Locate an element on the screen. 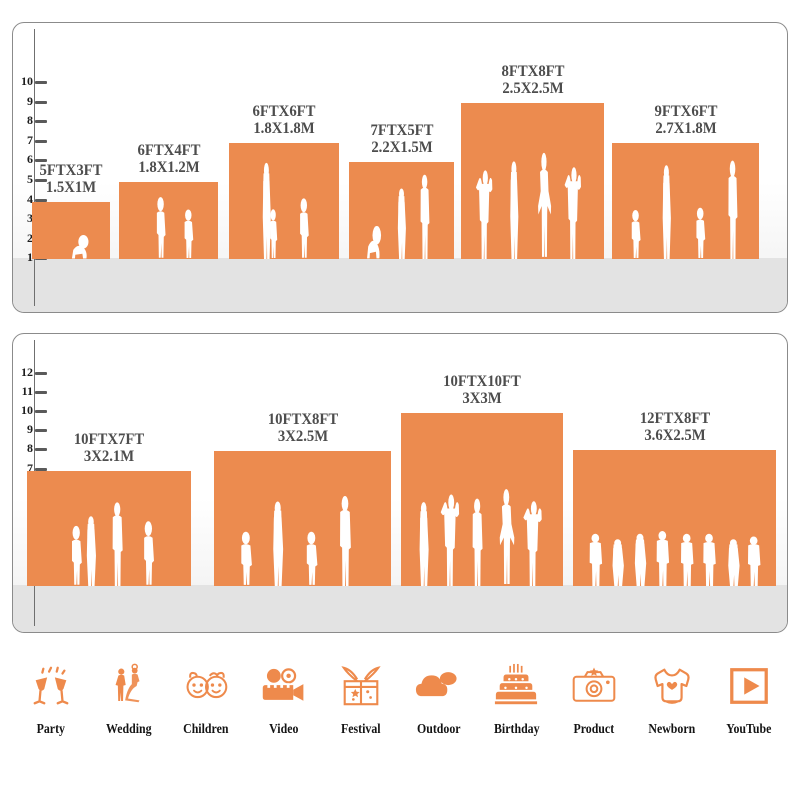 Image resolution: width=800 pixels, height=800 pixels. use-case-youtube: YouTube is located at coordinates (749, 696).